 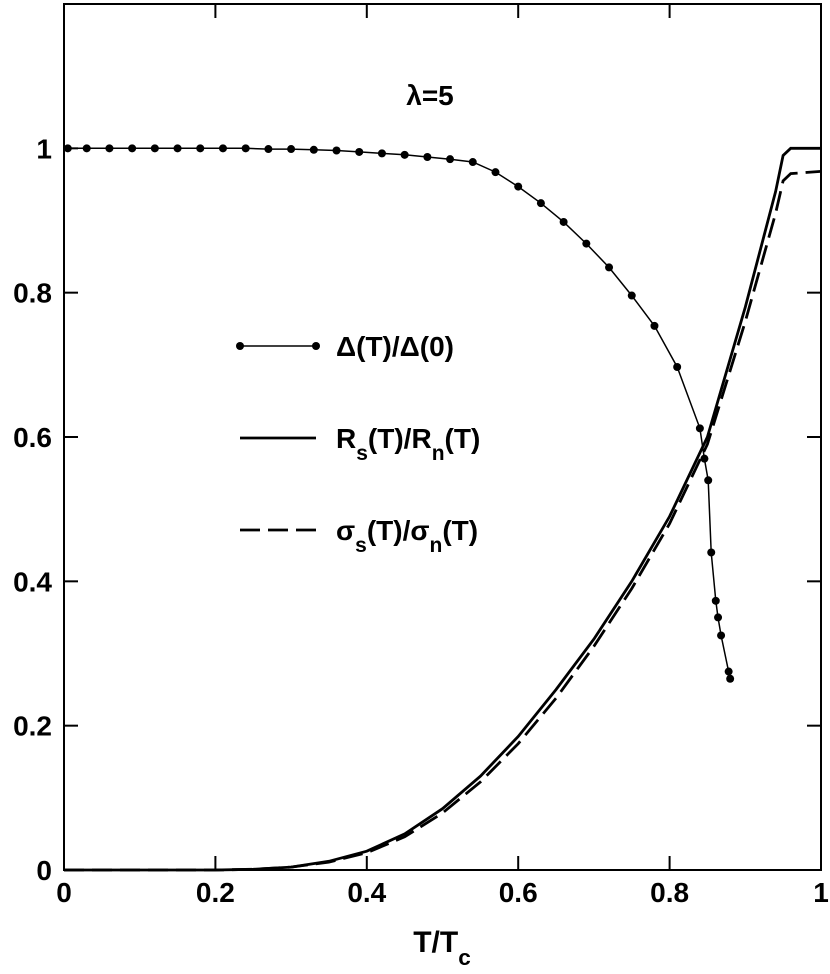 What do you see at coordinates (215, 892) in the screenshot?
I see `x-tick-label: 0.2` at bounding box center [215, 892].